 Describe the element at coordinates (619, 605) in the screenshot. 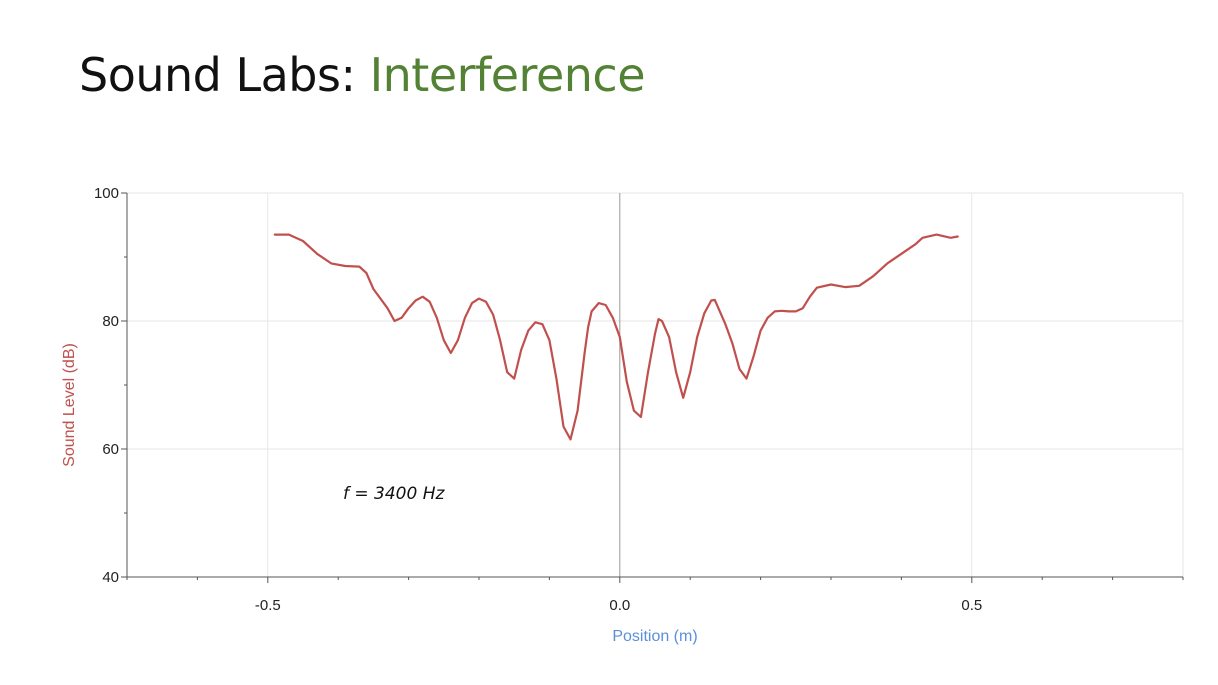

I see `x-tick-label: 0.0` at that location.